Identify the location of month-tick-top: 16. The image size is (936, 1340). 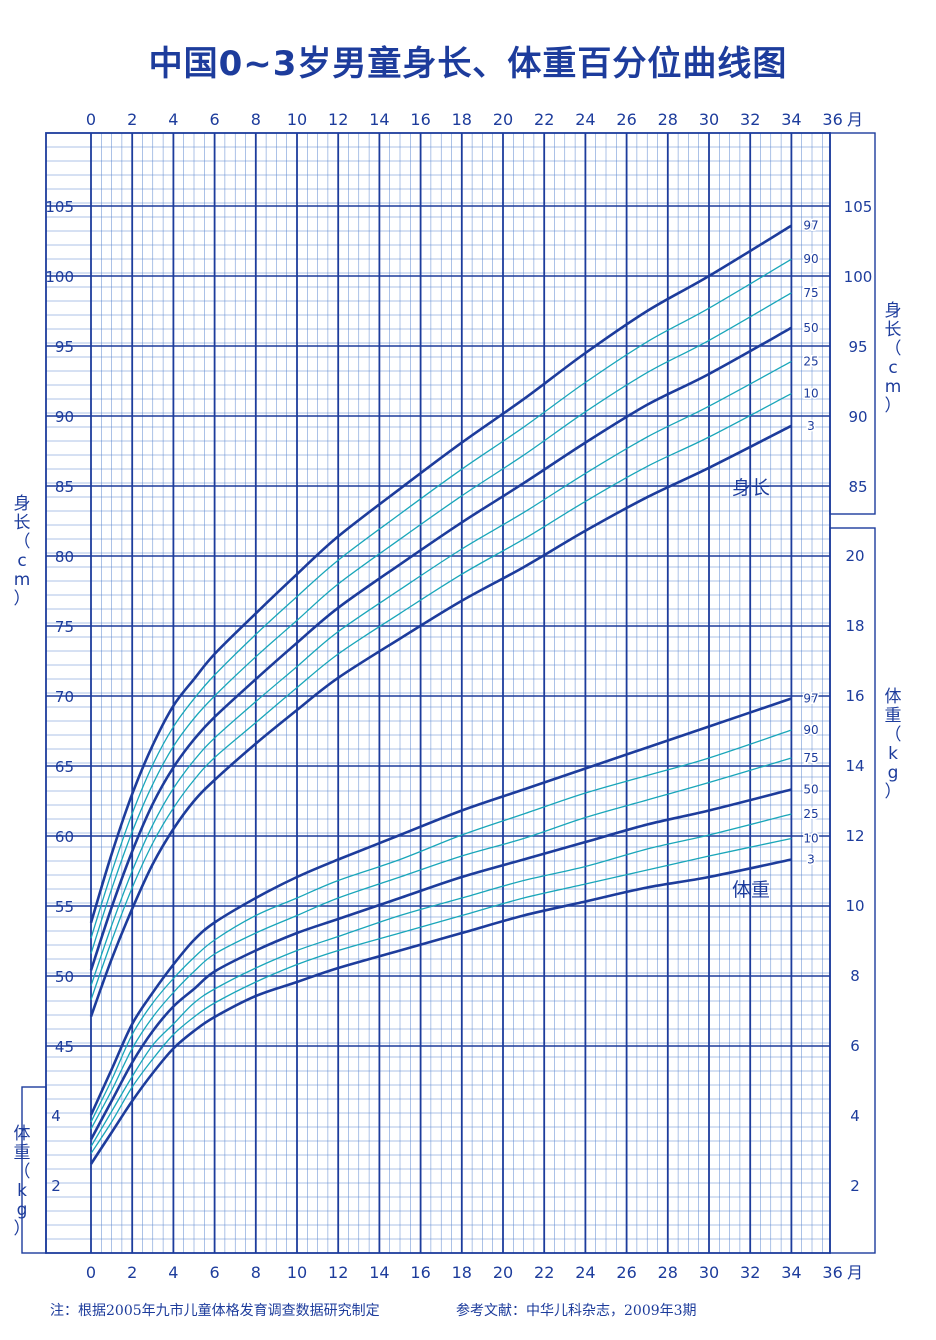
(420, 119).